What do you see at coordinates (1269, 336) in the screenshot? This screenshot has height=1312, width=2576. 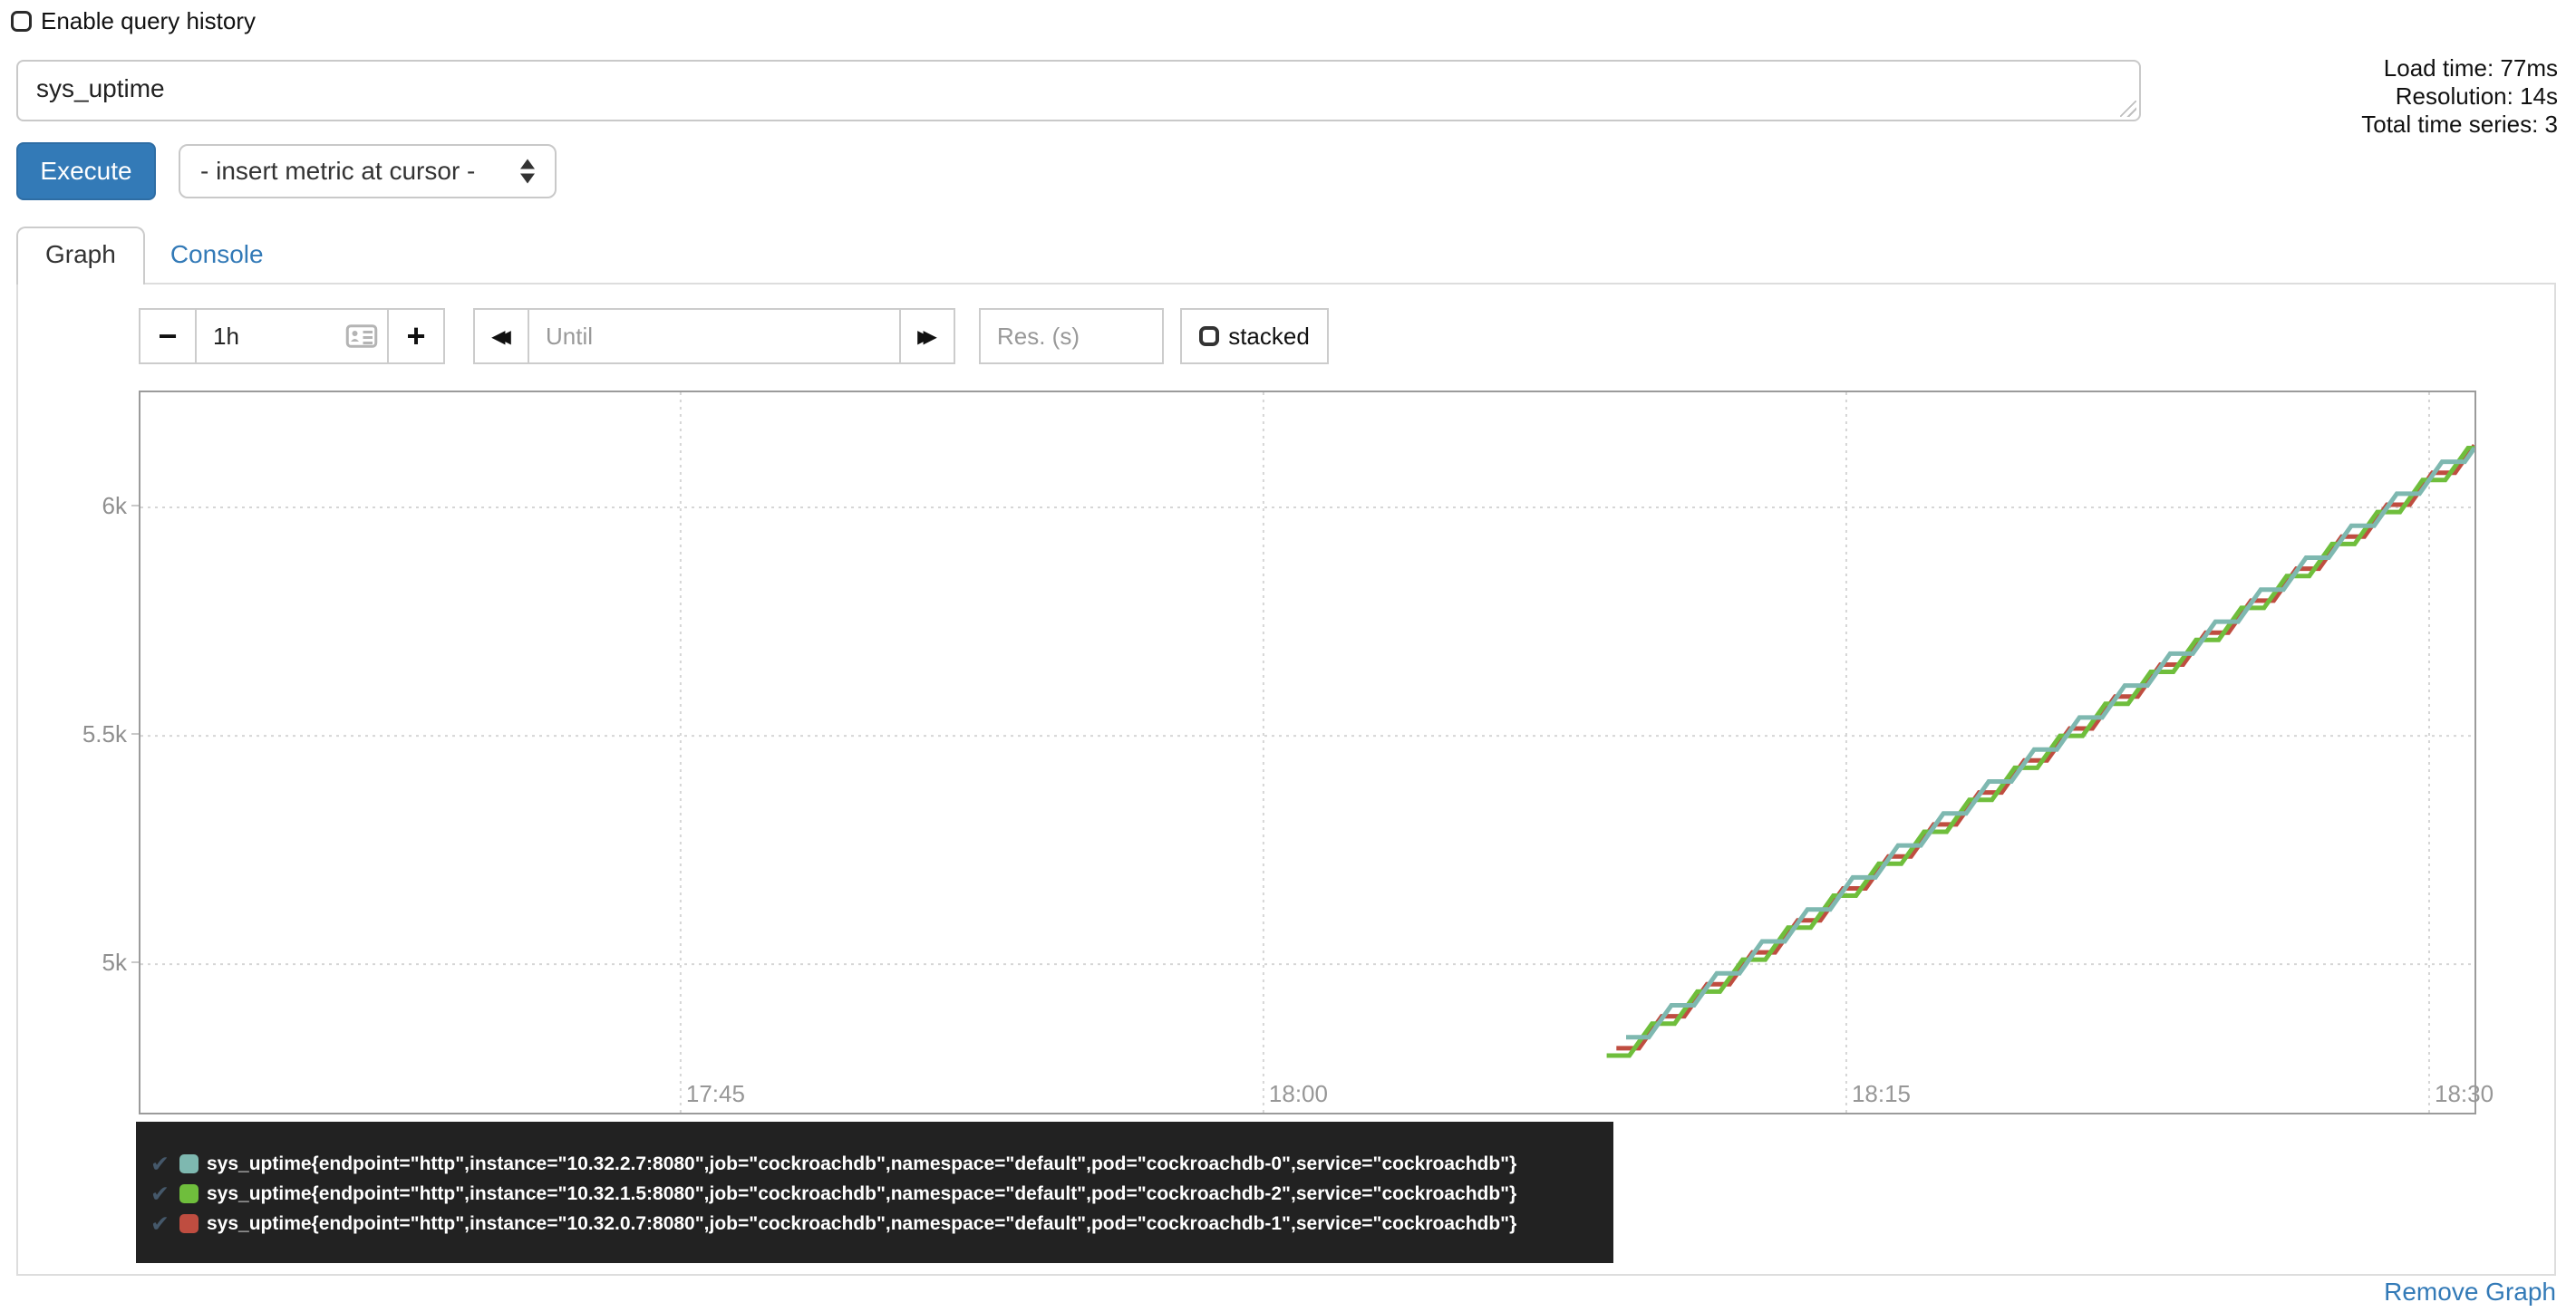 I see `stacked-label: stacked` at bounding box center [1269, 336].